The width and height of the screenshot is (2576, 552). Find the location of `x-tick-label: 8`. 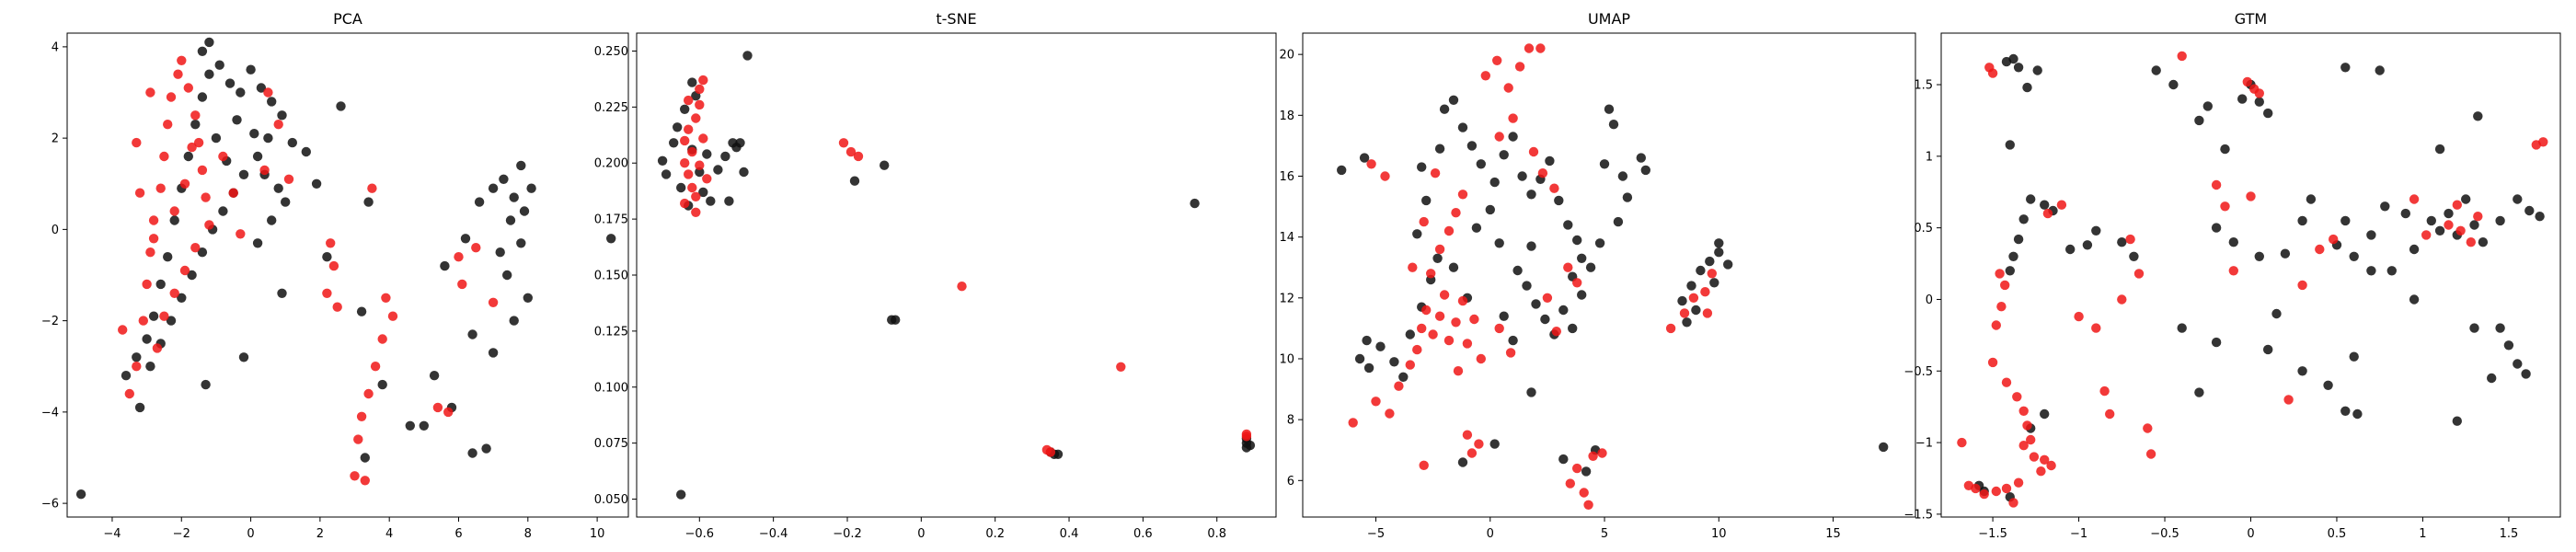

x-tick-label: 8 is located at coordinates (528, 534).